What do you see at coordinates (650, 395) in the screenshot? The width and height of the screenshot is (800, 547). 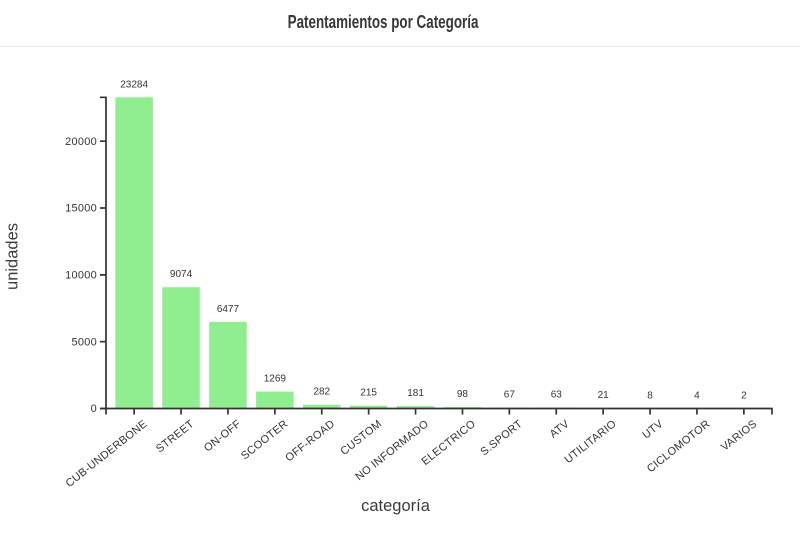 I see `svg-text: 8` at bounding box center [650, 395].